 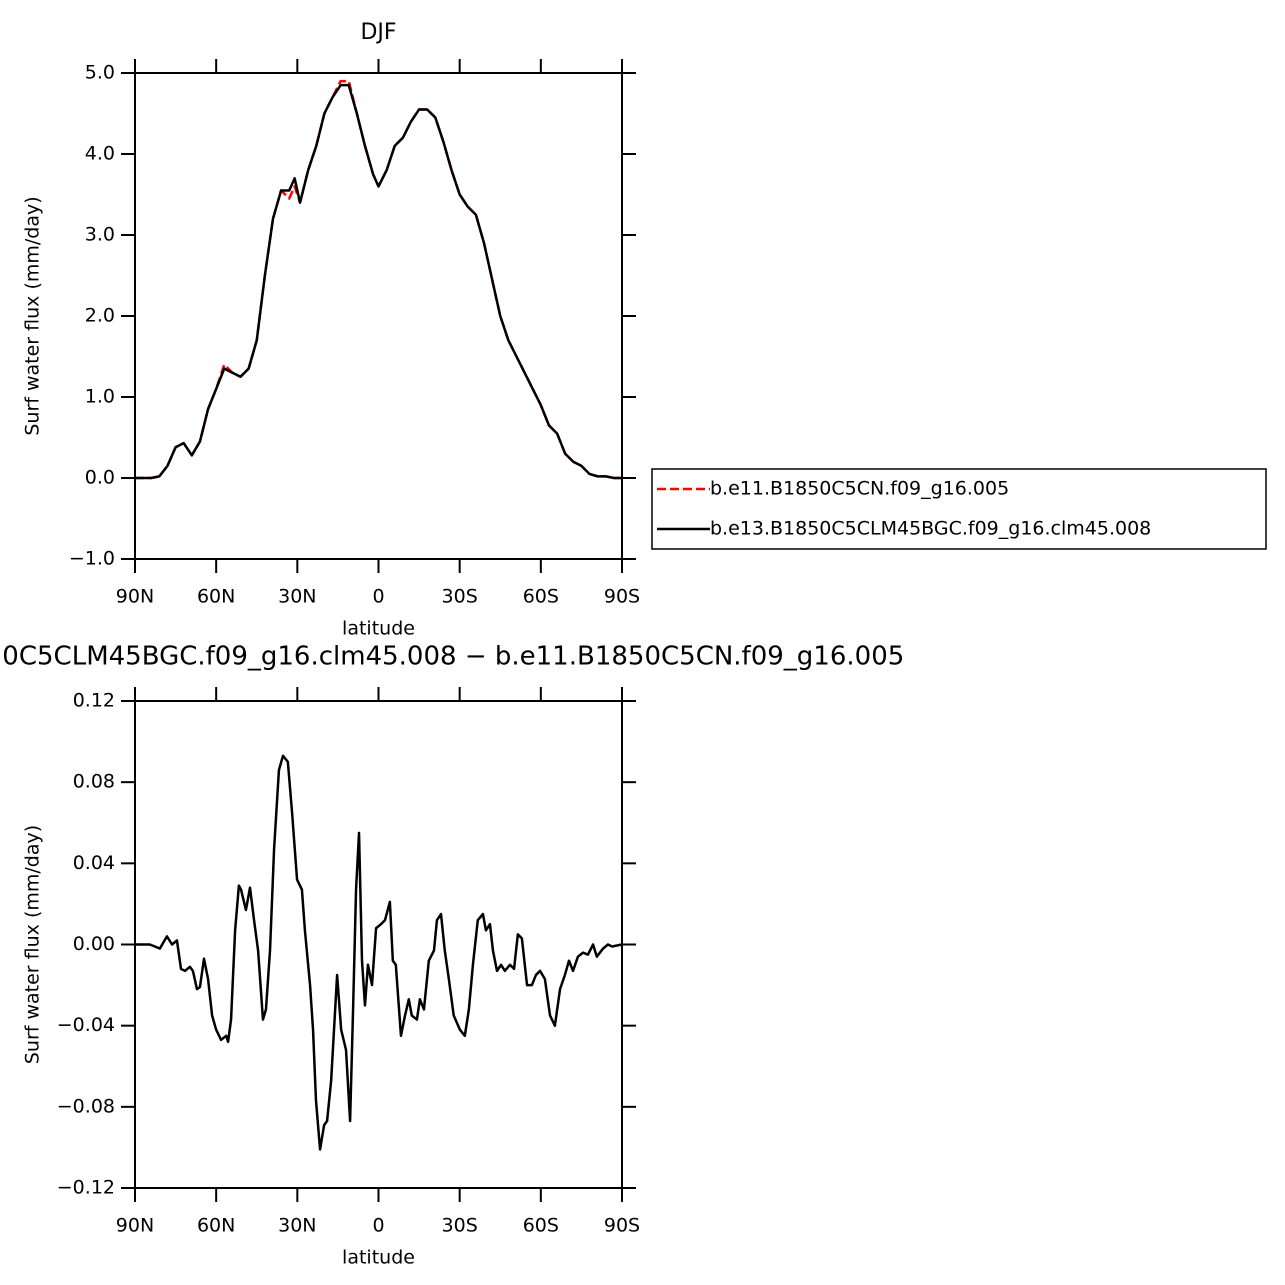 What do you see at coordinates (100, 154) in the screenshot?
I see `y-tick-label: 4.0` at bounding box center [100, 154].